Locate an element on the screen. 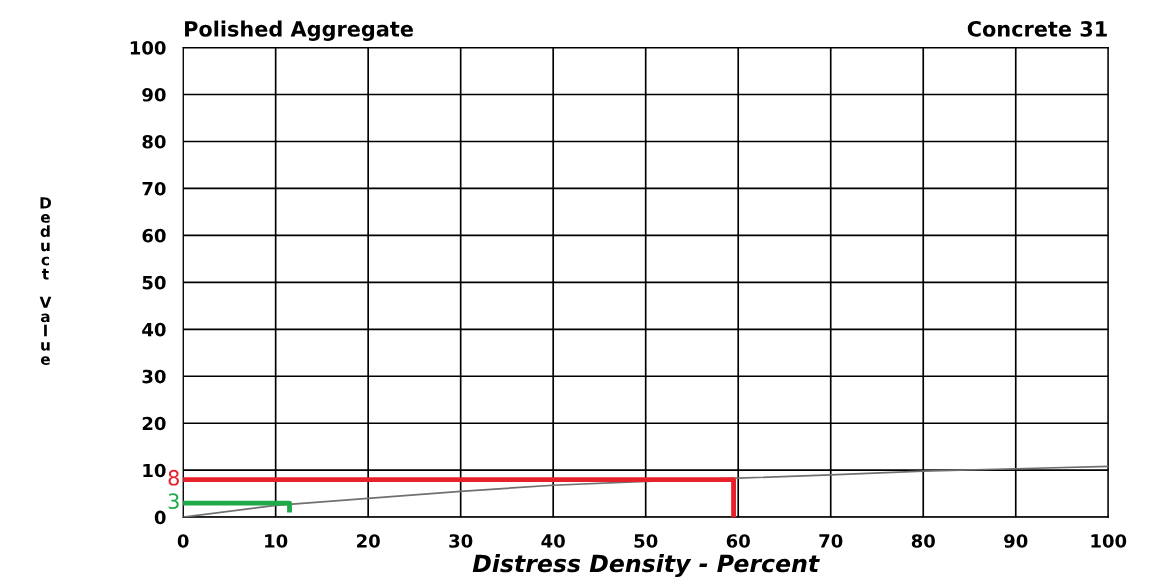  y-tick-label: 0 is located at coordinates (160, 517).